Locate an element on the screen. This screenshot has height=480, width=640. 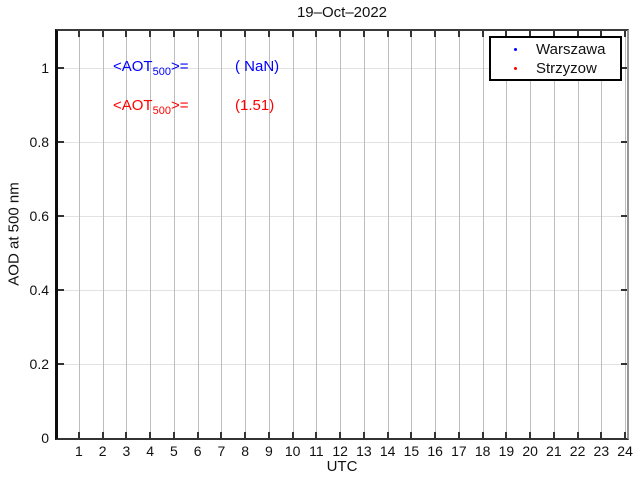
gridline-y-0.6 is located at coordinates (342, 216).